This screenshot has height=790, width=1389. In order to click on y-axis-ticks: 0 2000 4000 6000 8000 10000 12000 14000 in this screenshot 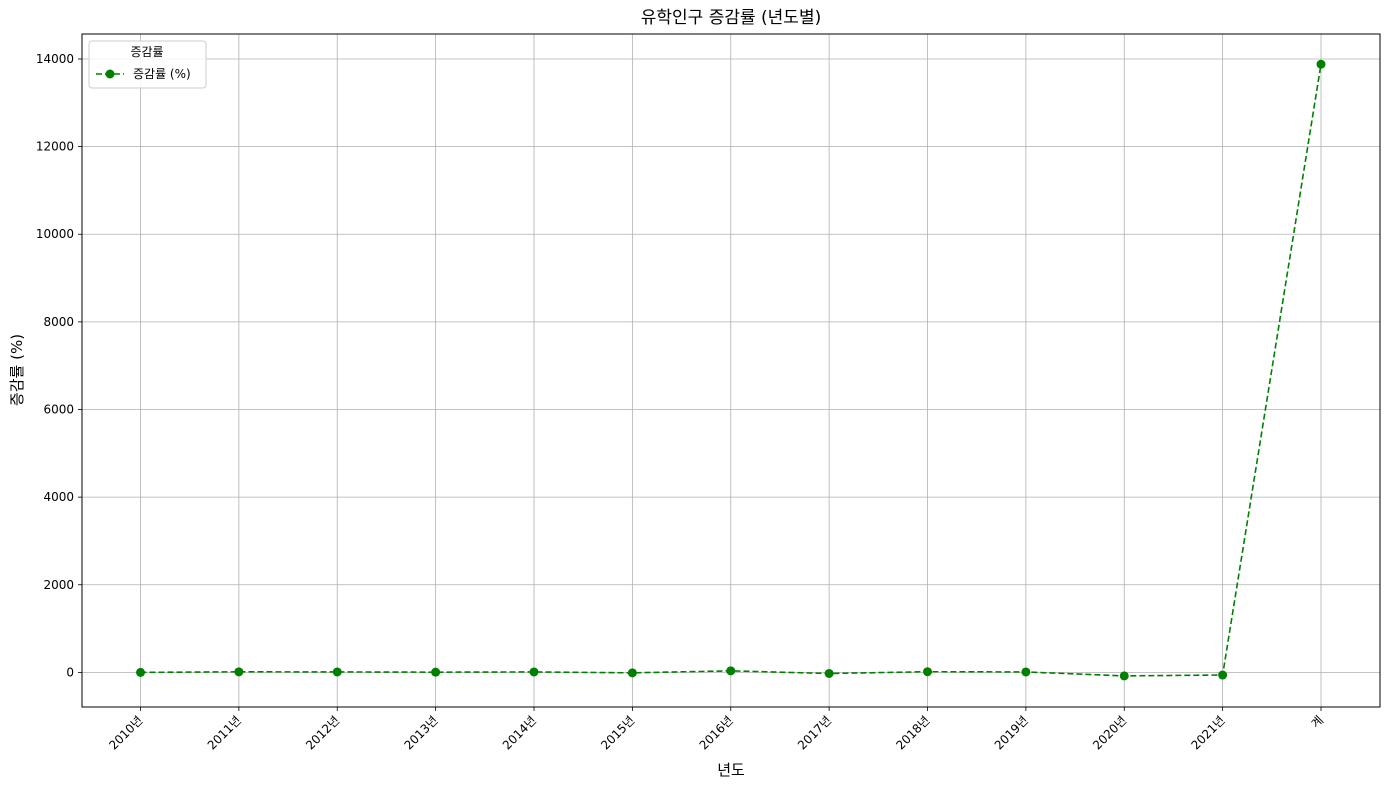, I will do `click(59, 365)`.